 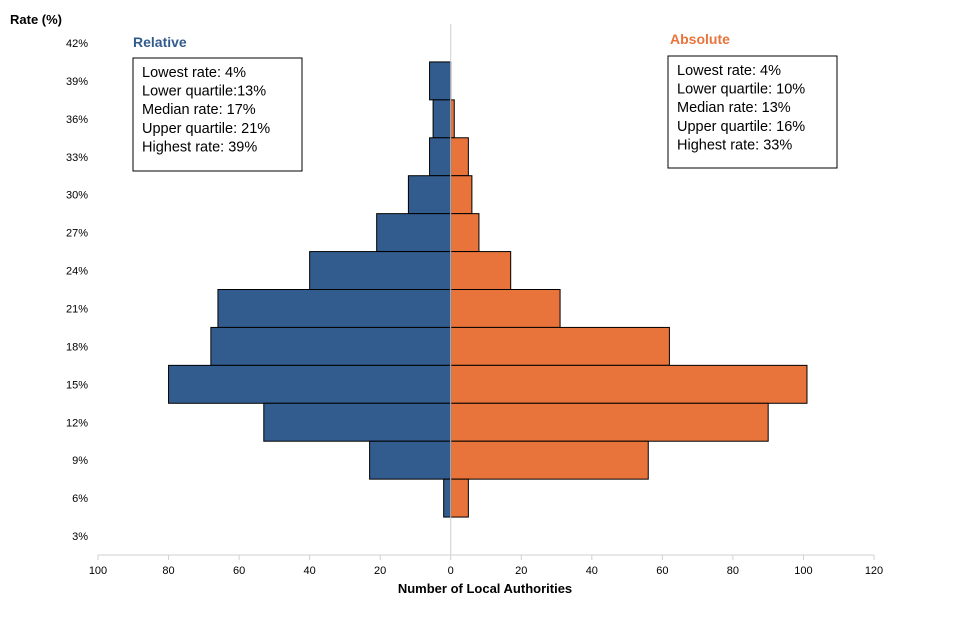 What do you see at coordinates (451, 571) in the screenshot?
I see `x-tick-label: 0` at bounding box center [451, 571].